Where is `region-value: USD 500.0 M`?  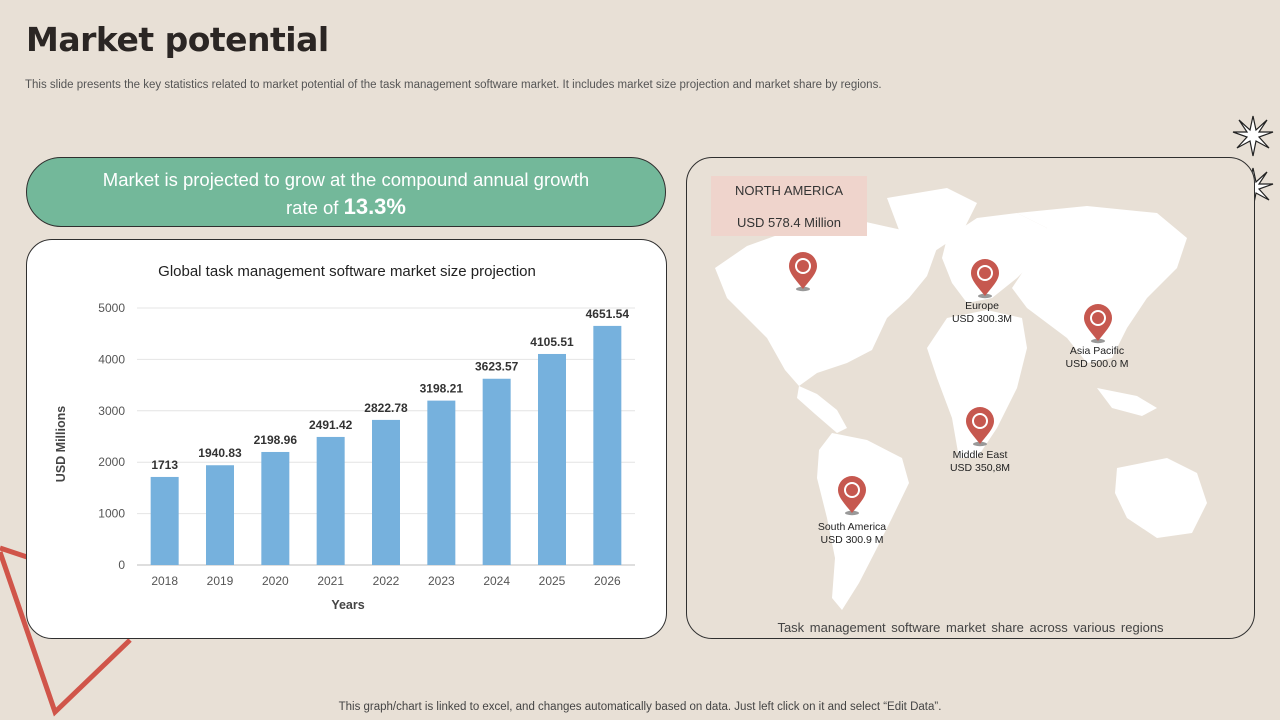 region-value: USD 500.0 M is located at coordinates (1097, 364).